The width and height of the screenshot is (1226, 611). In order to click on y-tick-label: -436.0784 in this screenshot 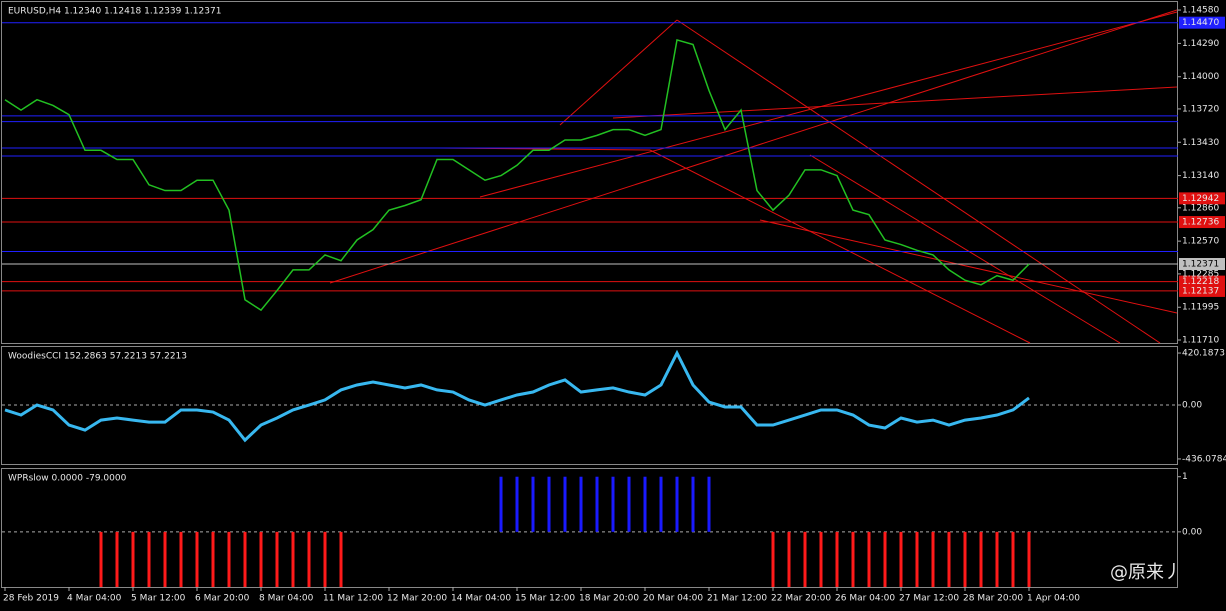, I will do `click(1204, 459)`.